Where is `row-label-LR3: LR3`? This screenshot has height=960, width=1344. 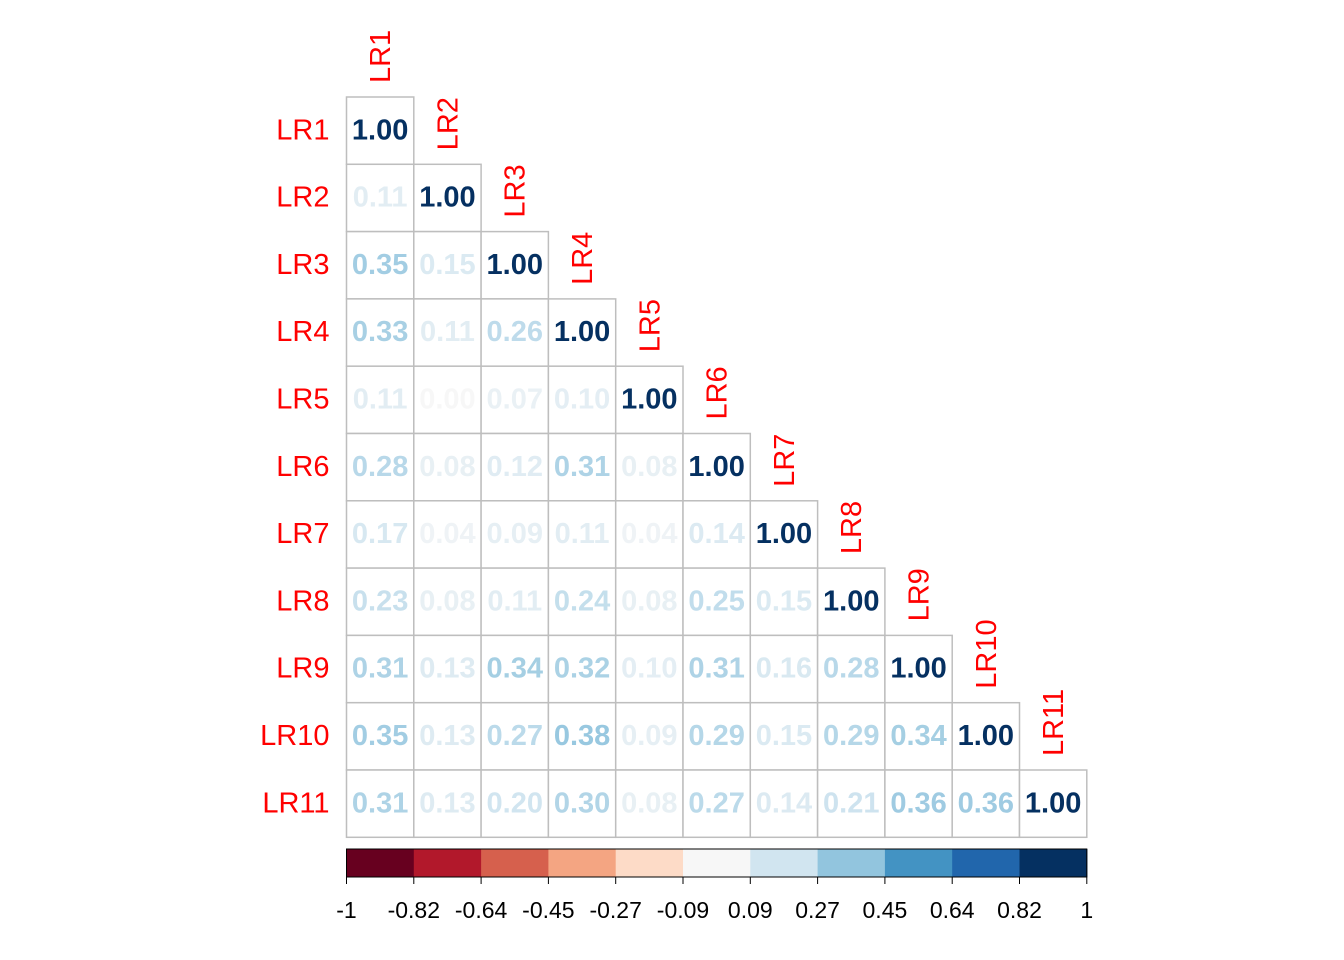
row-label-LR3: LR3 is located at coordinates (302, 265).